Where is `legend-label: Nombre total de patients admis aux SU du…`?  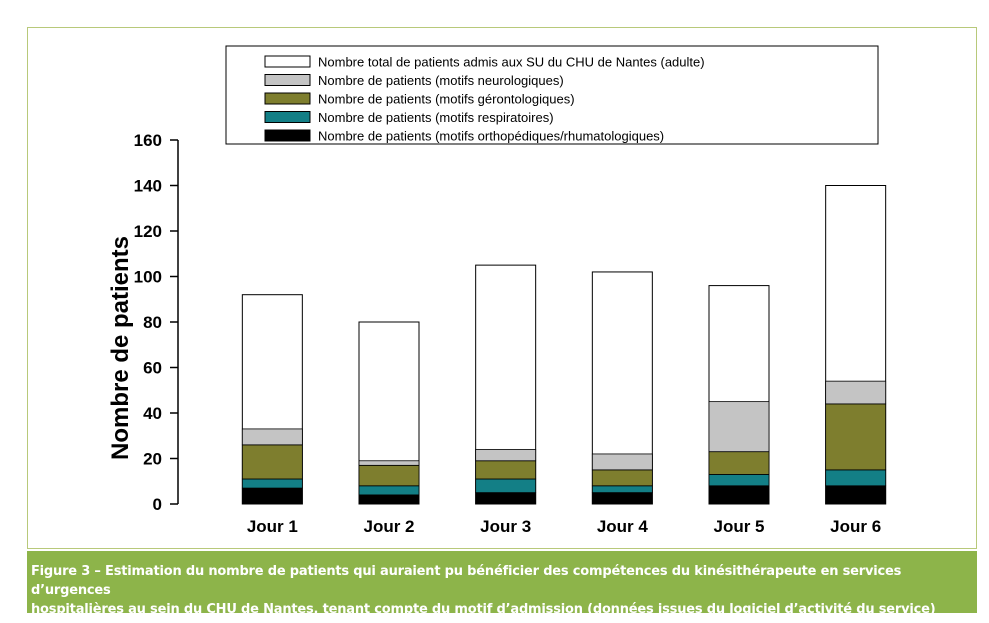 legend-label: Nombre total de patients admis aux SU du… is located at coordinates (511, 62).